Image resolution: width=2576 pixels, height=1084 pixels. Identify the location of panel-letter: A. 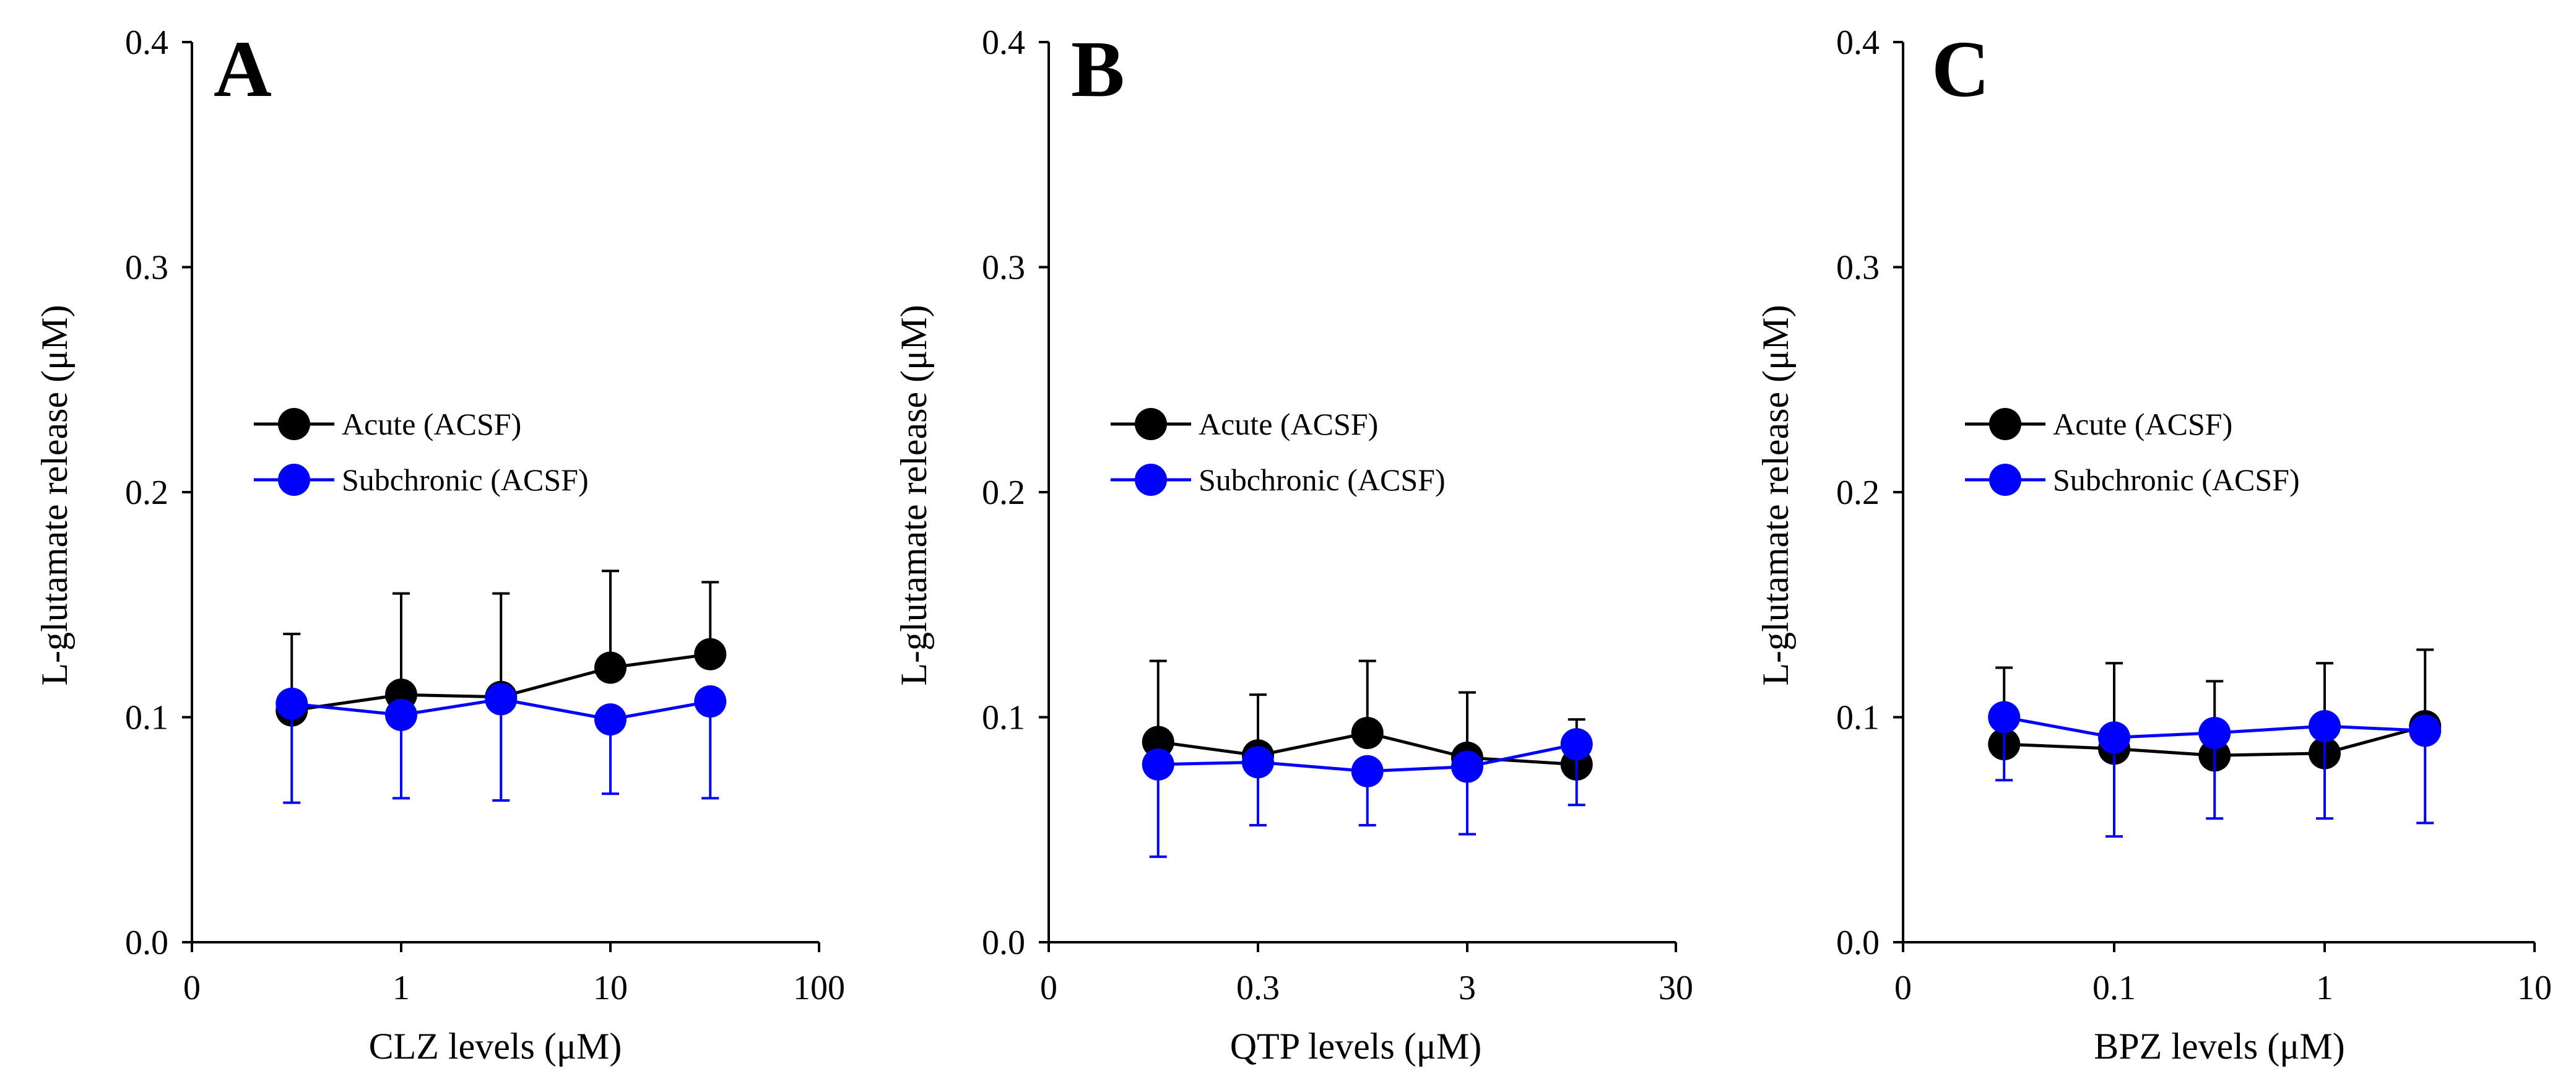
(243, 69).